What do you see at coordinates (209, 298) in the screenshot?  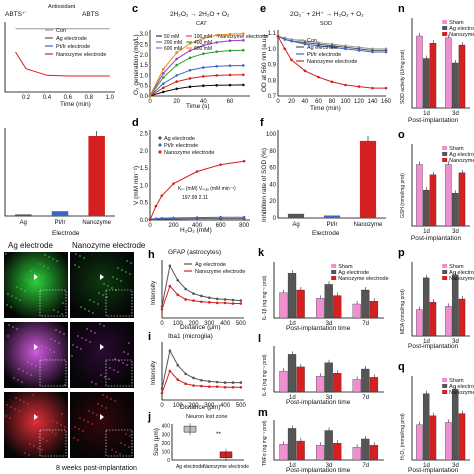 I see `h-series-0-point` at bounding box center [209, 298].